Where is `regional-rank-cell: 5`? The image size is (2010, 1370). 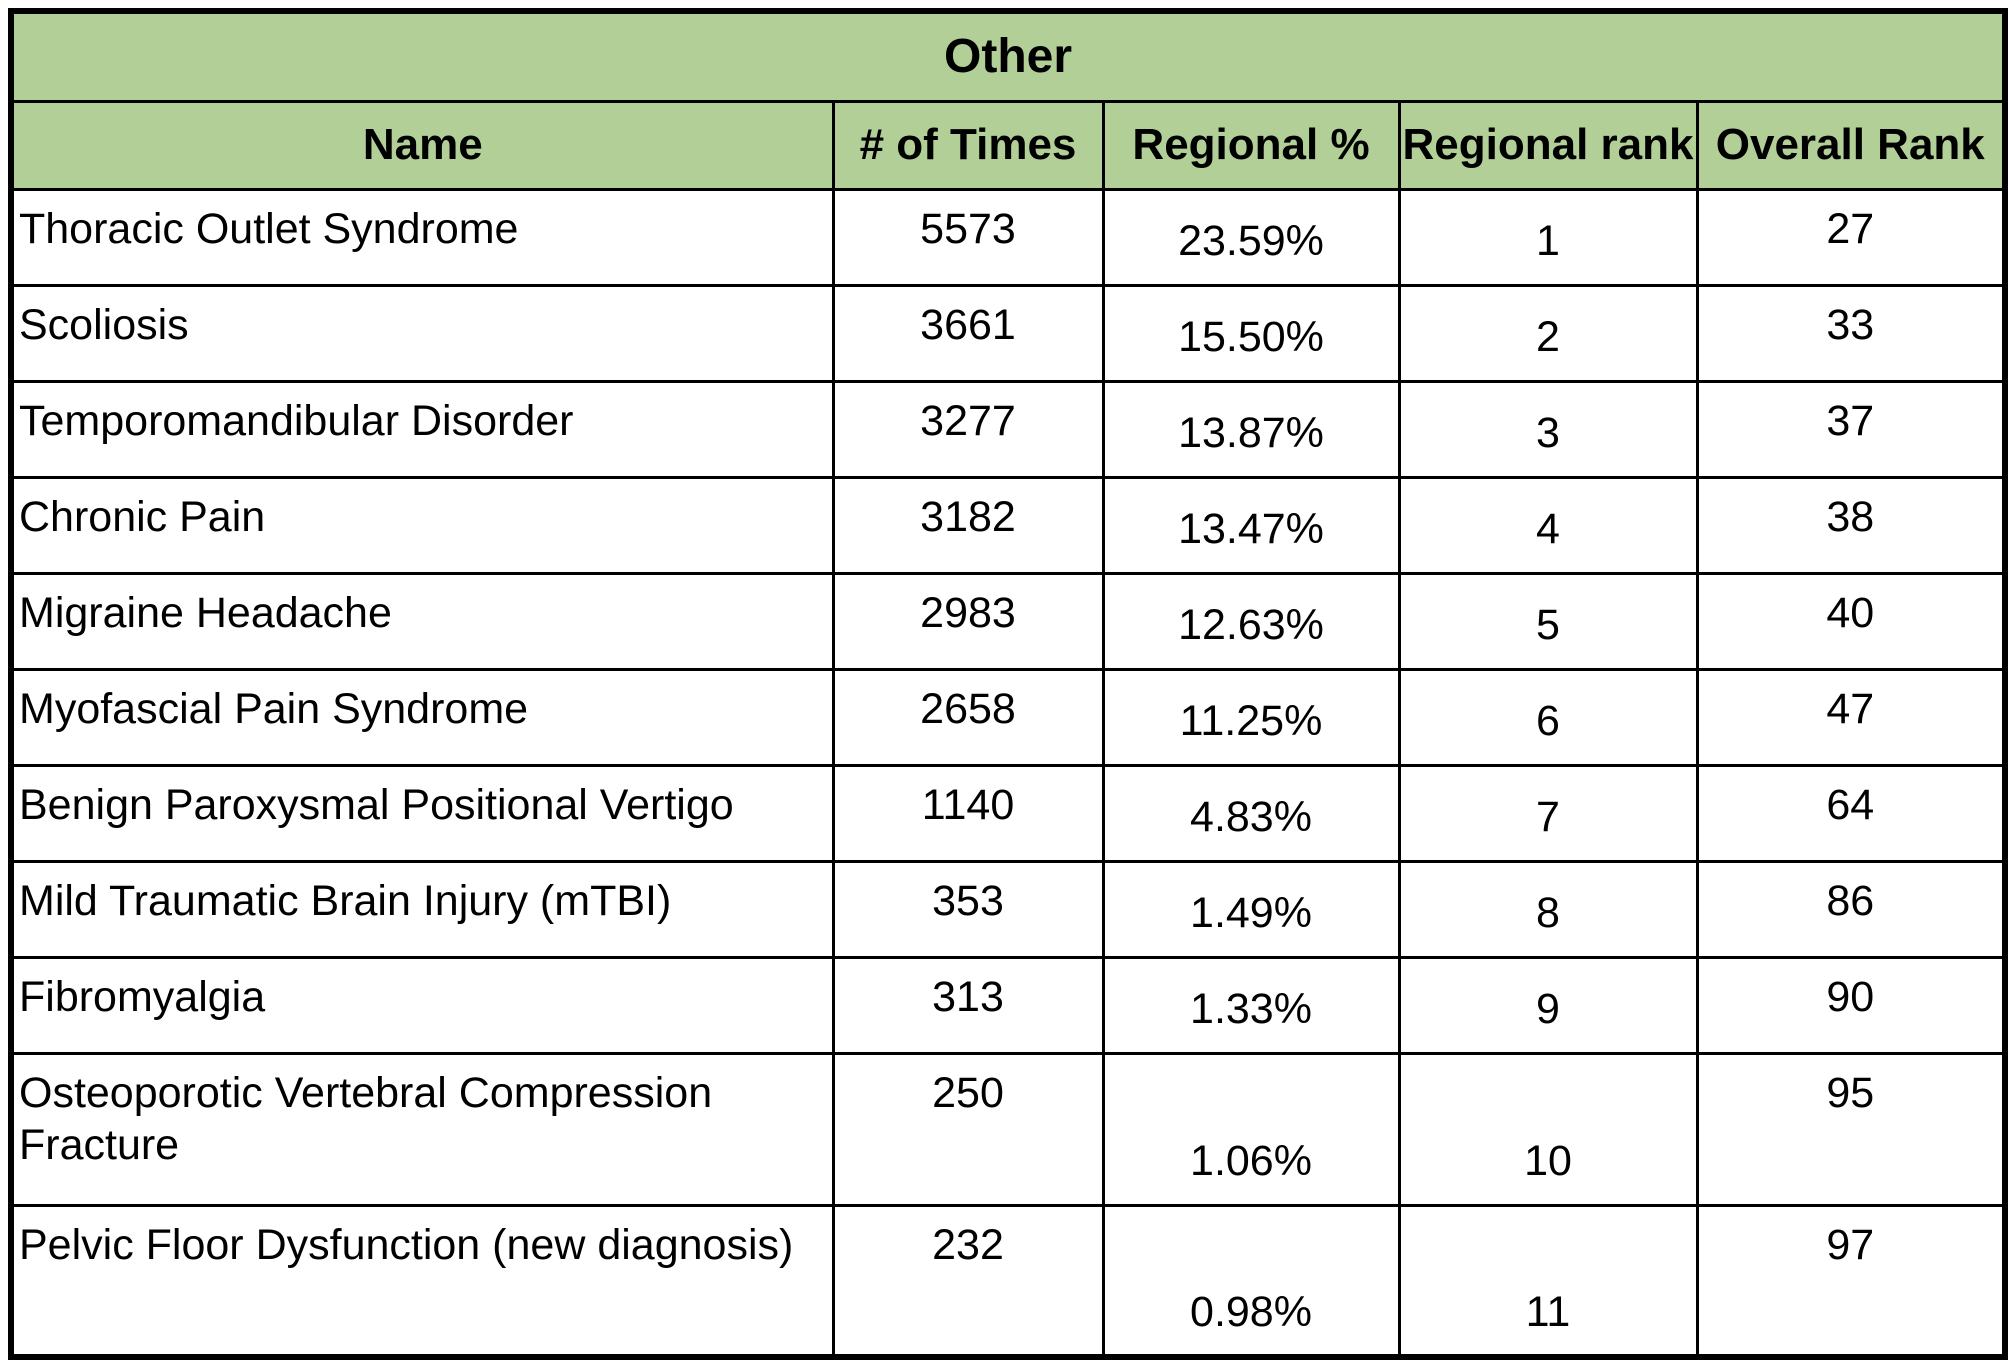
regional-rank-cell: 5 is located at coordinates (1548, 621).